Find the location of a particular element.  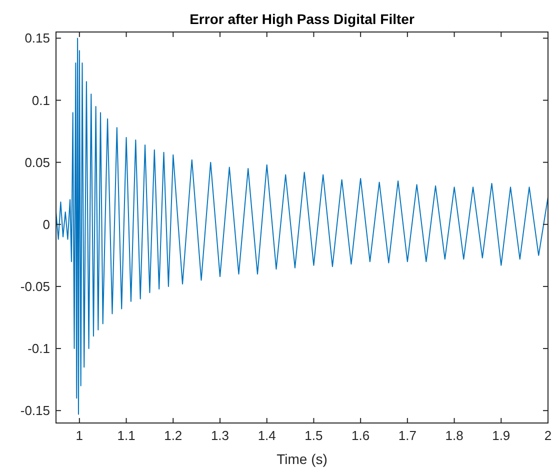

y-tick-label: -0.05 is located at coordinates (35, 286).